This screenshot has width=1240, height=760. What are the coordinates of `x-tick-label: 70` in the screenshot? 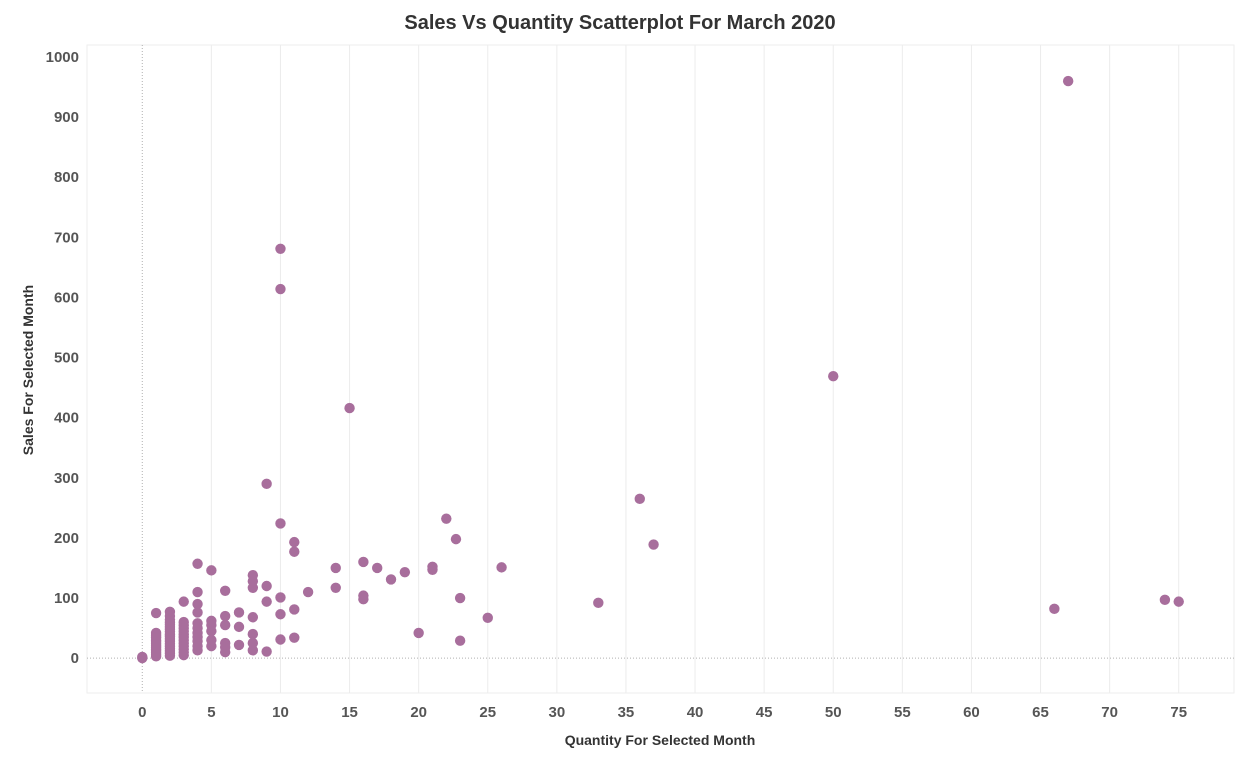 It's located at (1109, 712).